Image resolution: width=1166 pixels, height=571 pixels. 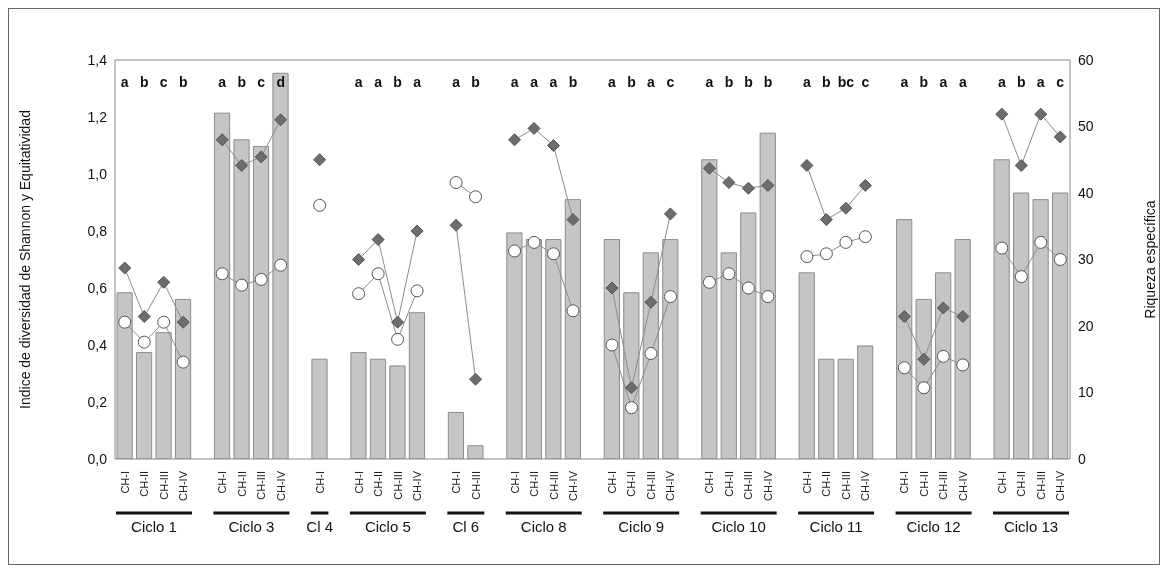 I want to click on text: Ciclo 3, so click(x=251, y=526).